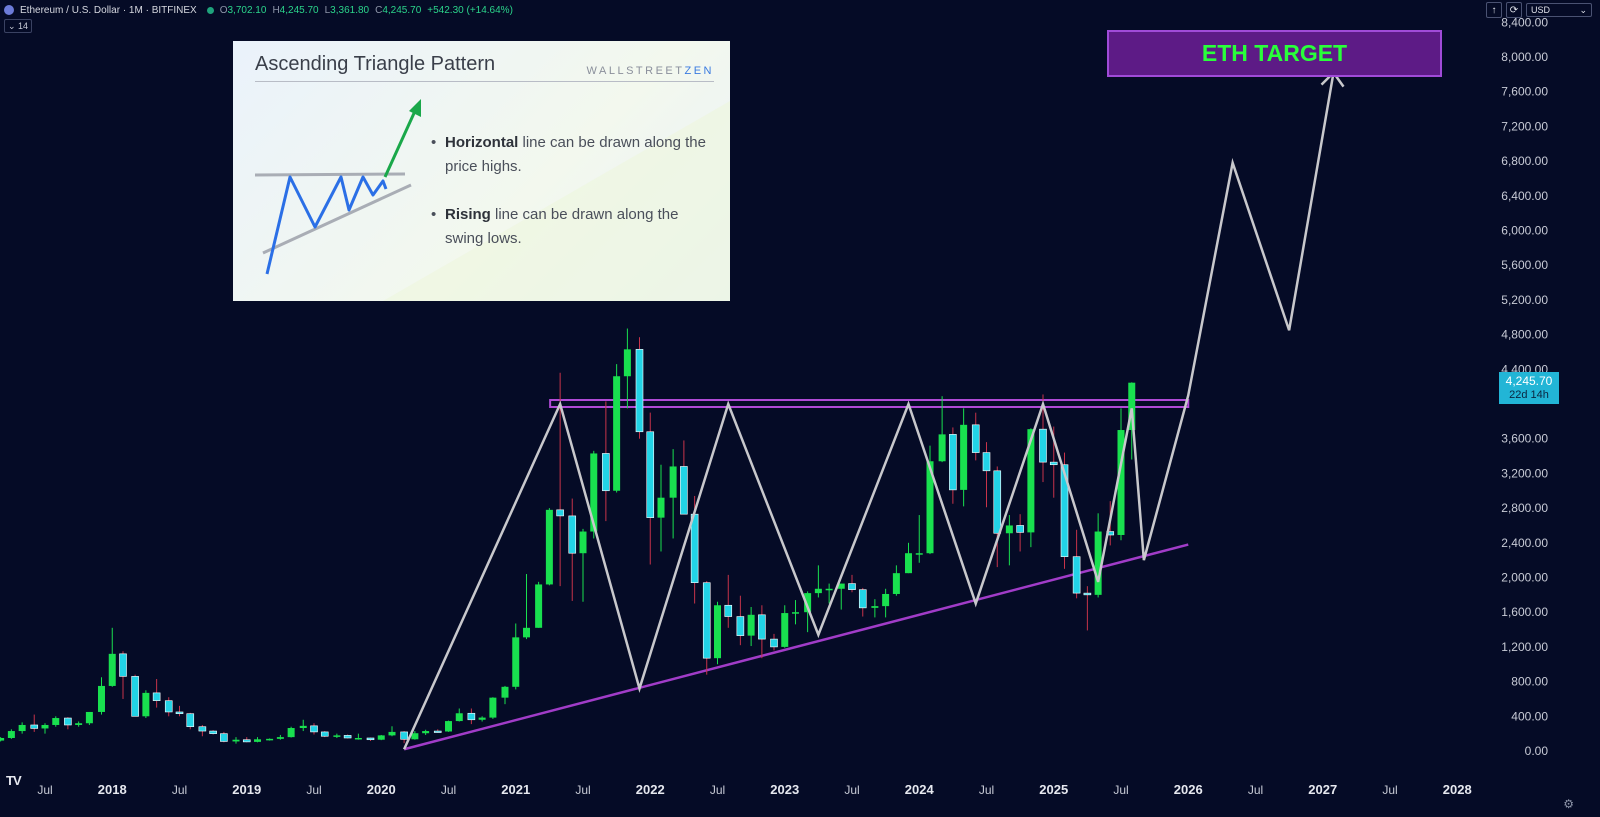  I want to click on low-value: 3,361.80, so click(350, 10).